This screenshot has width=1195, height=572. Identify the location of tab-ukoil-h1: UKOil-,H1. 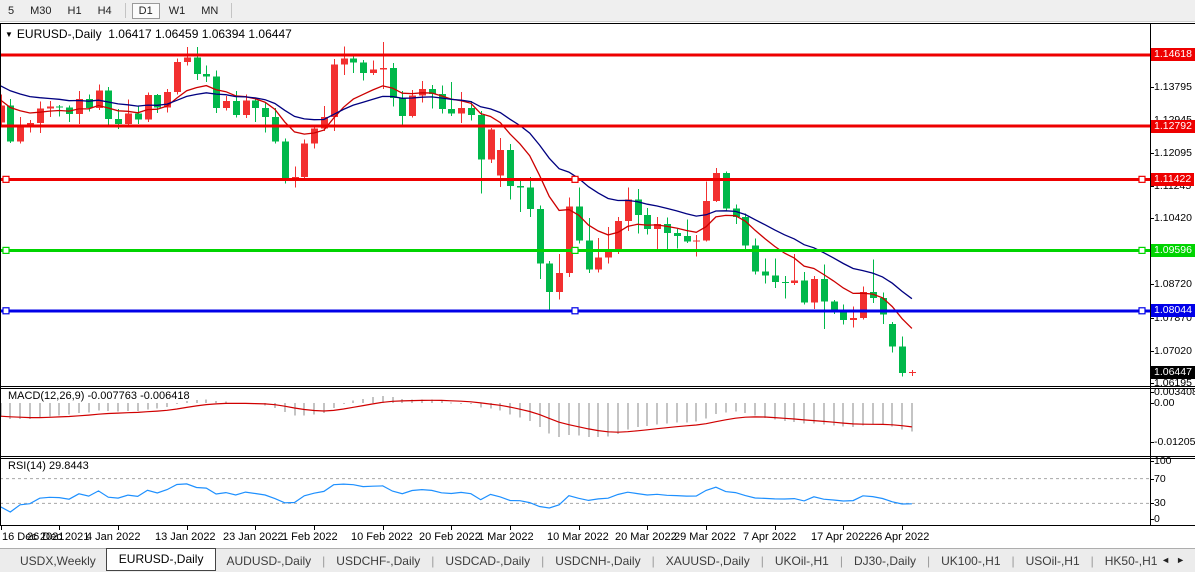
(801, 560).